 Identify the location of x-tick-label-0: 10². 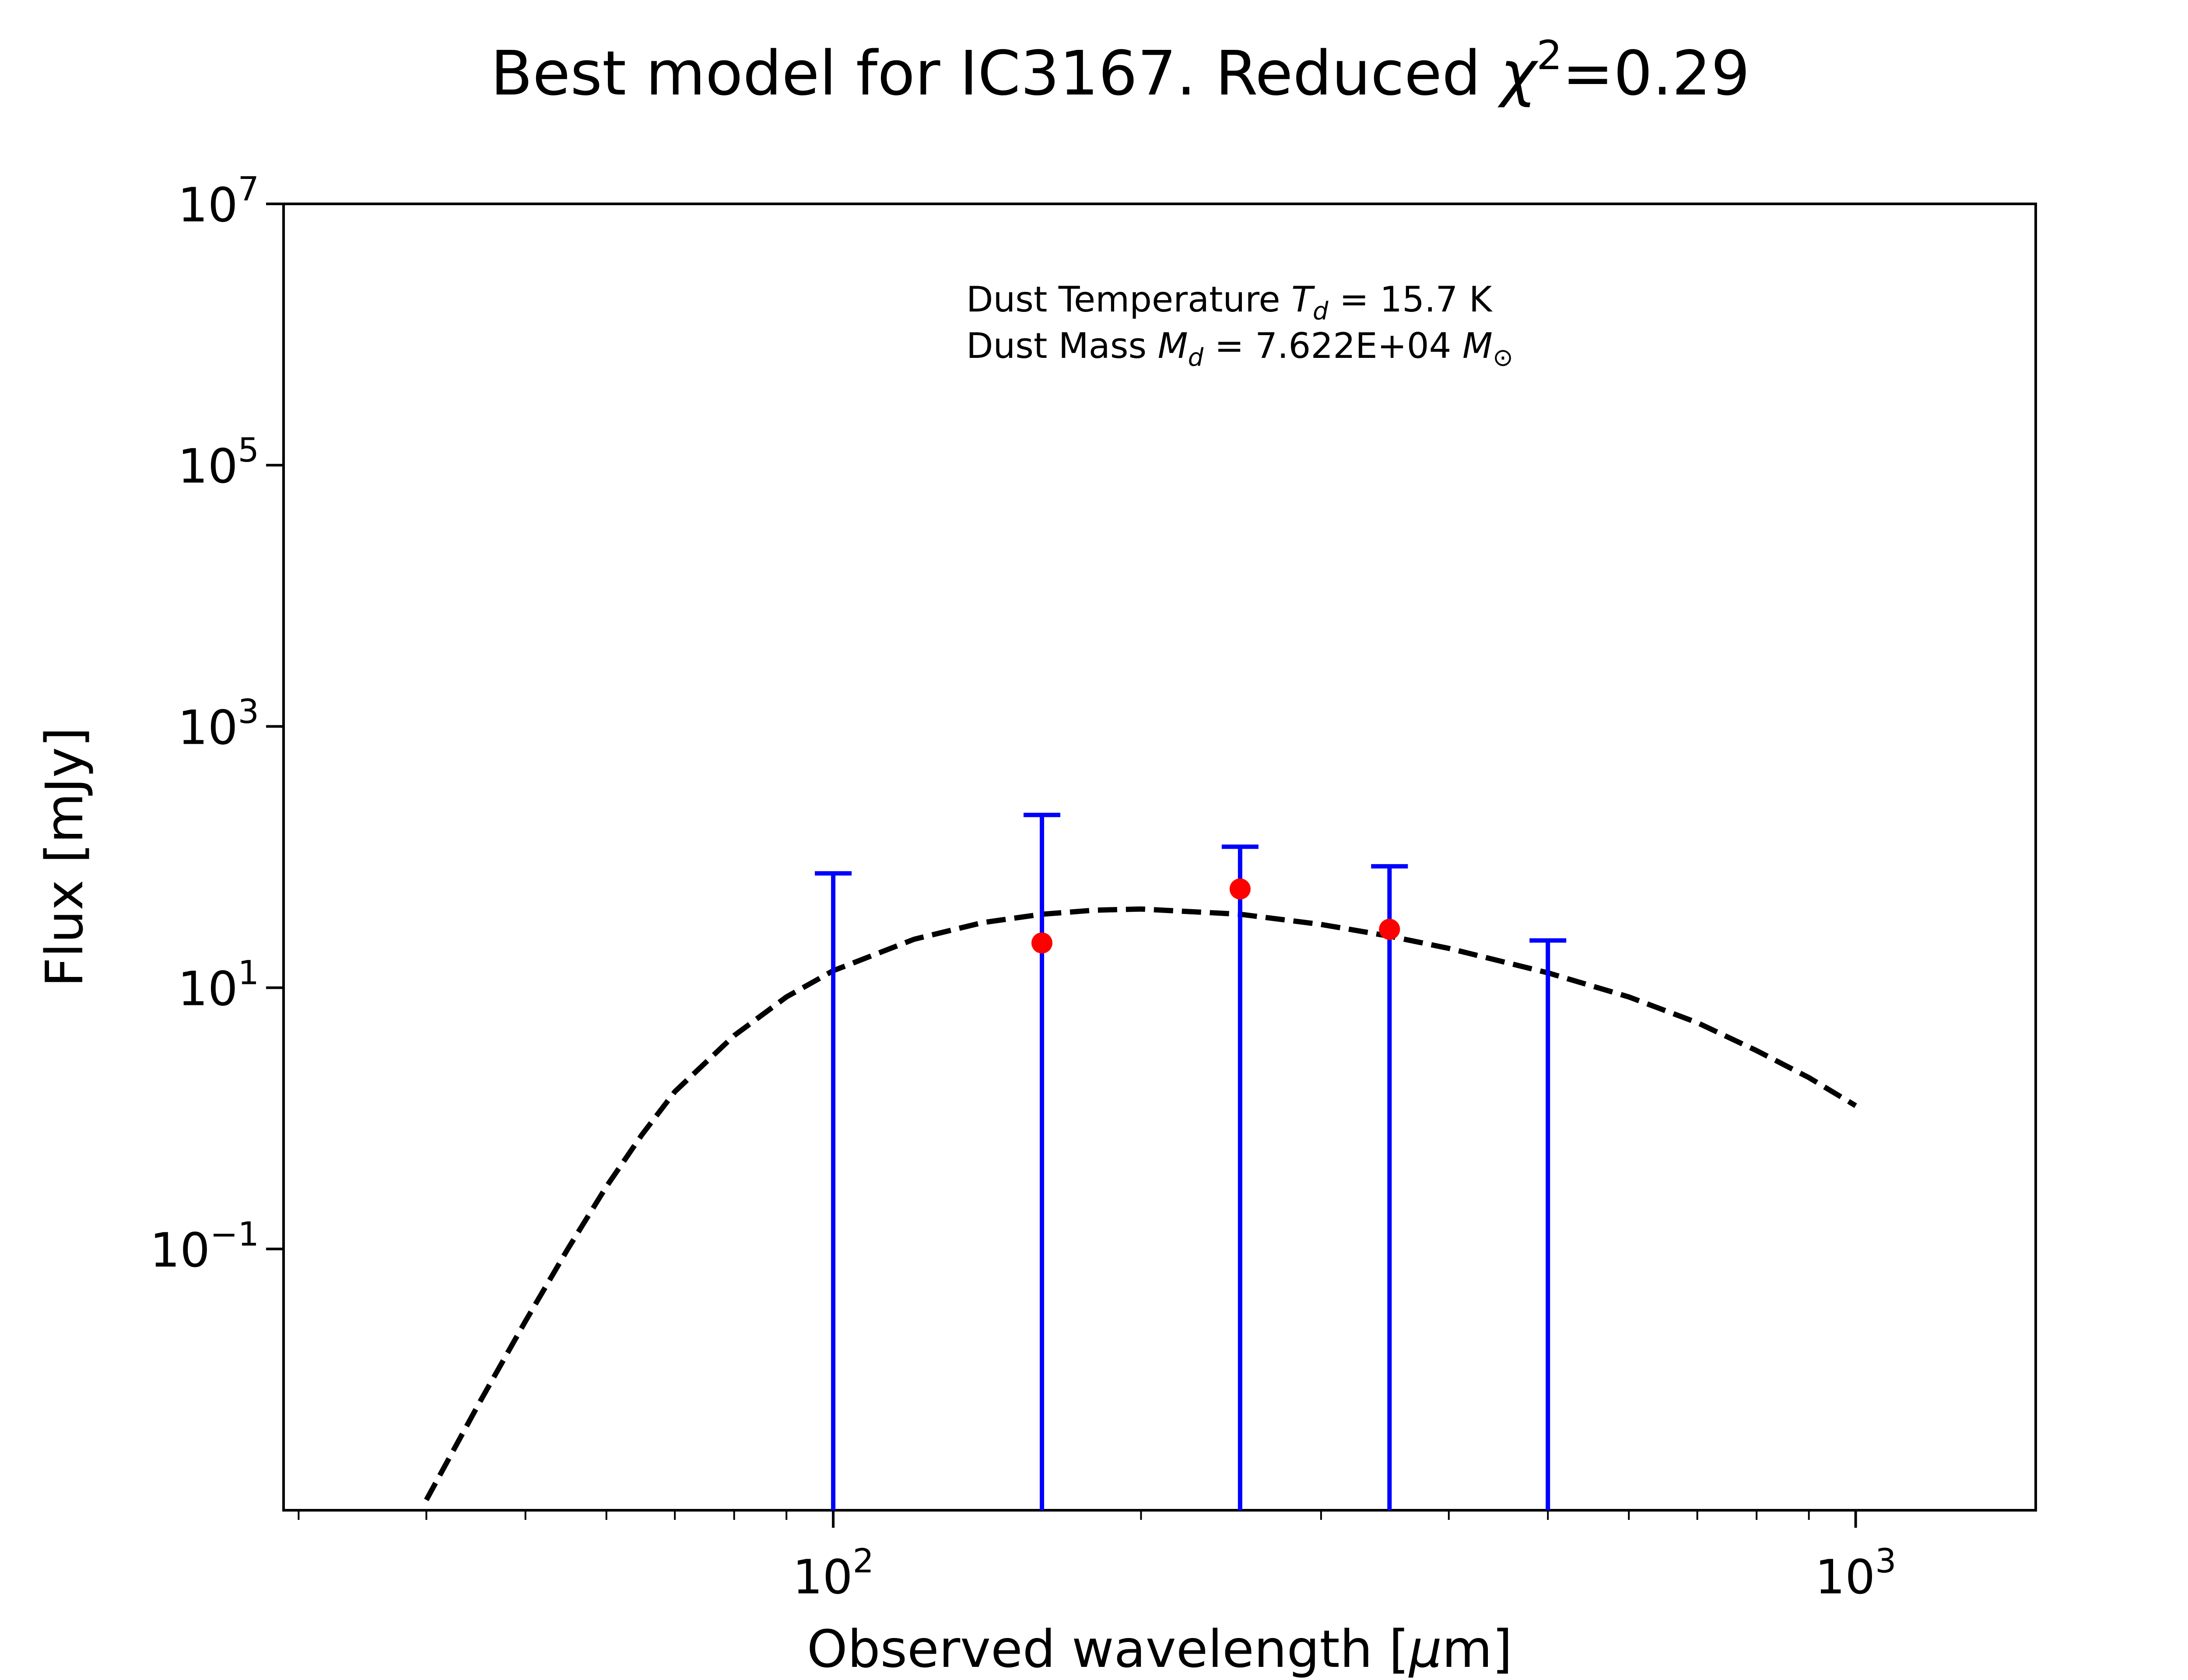
(833, 1573).